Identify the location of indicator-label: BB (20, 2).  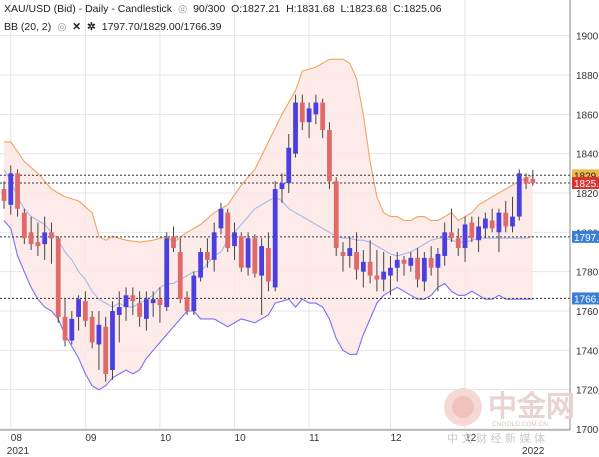
(28, 27).